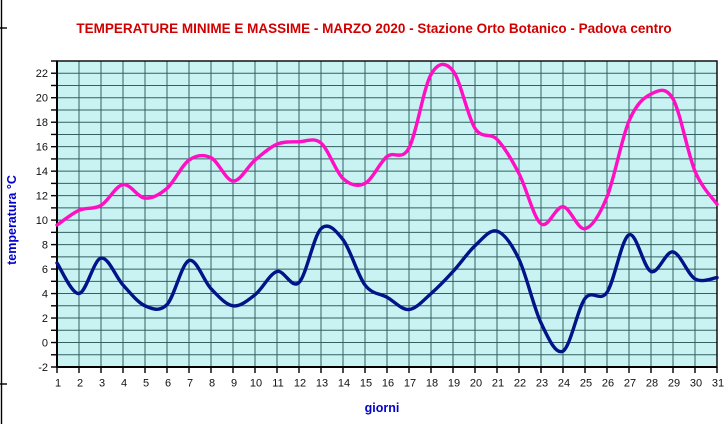  What do you see at coordinates (124, 384) in the screenshot?
I see `x-tick-label: 4` at bounding box center [124, 384].